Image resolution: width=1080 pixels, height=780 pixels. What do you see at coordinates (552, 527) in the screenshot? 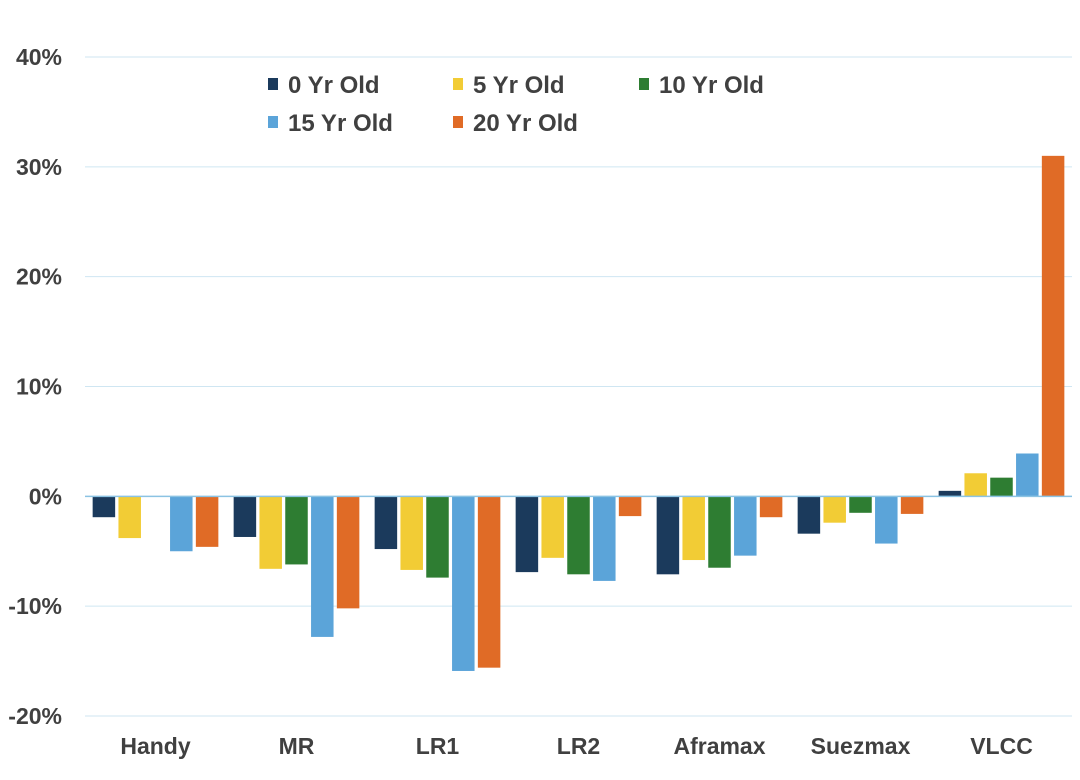
I see `bar-lr2-5-yr-old` at bounding box center [552, 527].